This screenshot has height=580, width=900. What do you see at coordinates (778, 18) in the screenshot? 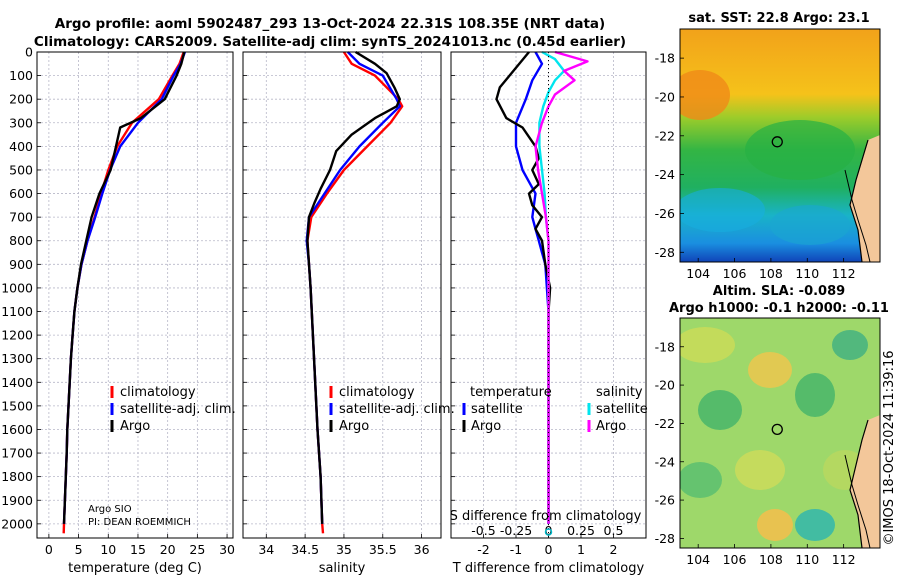
I see `sst-map-title: sat. SST: 22.8 Argo: 23.1` at bounding box center [778, 18].